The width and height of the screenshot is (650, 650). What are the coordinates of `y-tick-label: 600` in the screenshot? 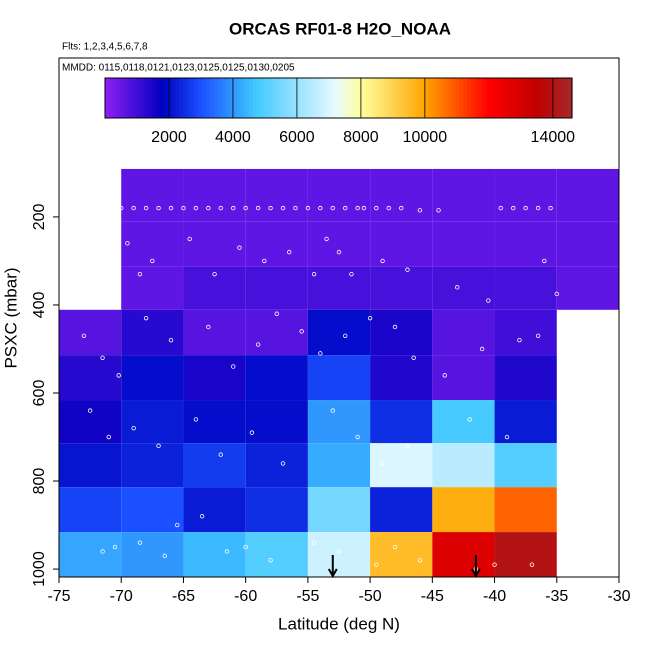 It's located at (39, 393).